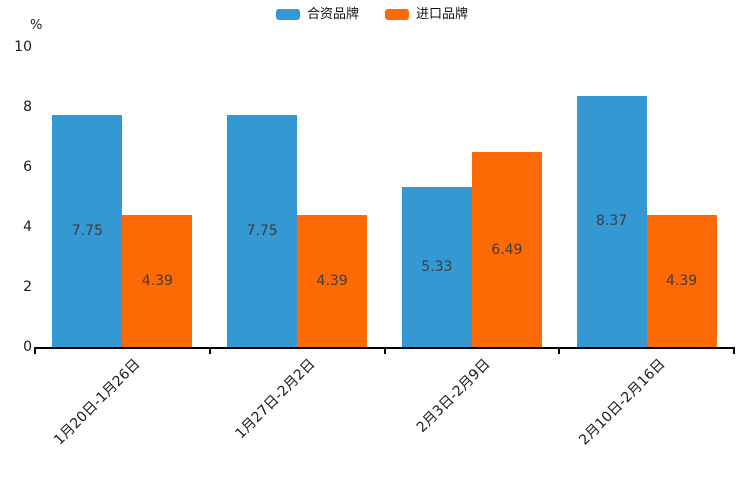 Image resolution: width=744 pixels, height=496 pixels. I want to click on y-axis-unit-label: %, so click(36, 25).